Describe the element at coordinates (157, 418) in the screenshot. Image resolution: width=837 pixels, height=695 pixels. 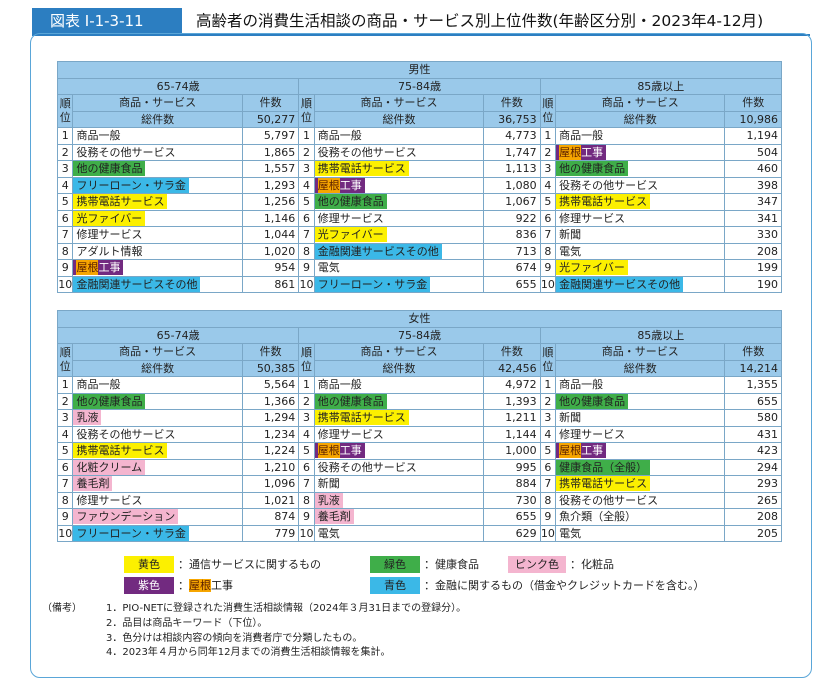
I see `item-cell: 乳液` at that location.